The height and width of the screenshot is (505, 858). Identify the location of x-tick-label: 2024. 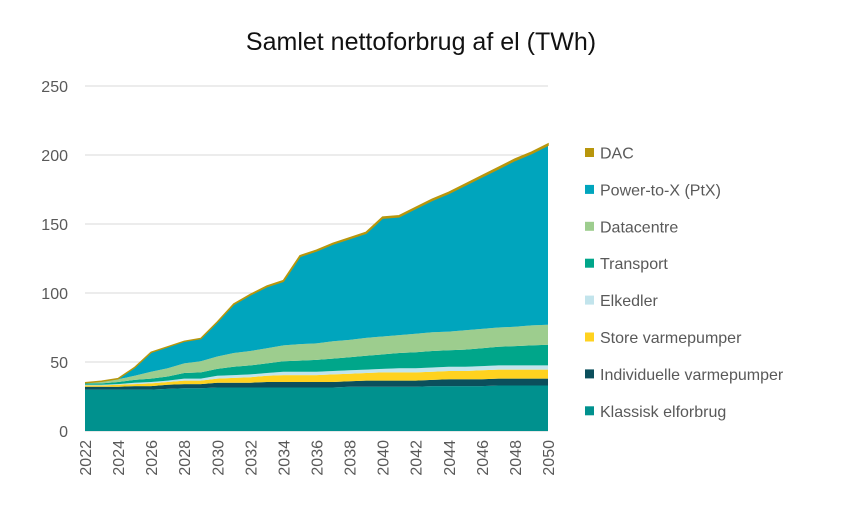
(119, 458).